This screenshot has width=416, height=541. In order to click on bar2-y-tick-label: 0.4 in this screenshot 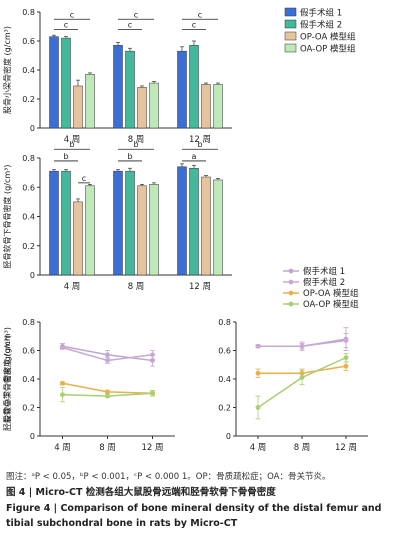, I will do `click(28, 217)`.